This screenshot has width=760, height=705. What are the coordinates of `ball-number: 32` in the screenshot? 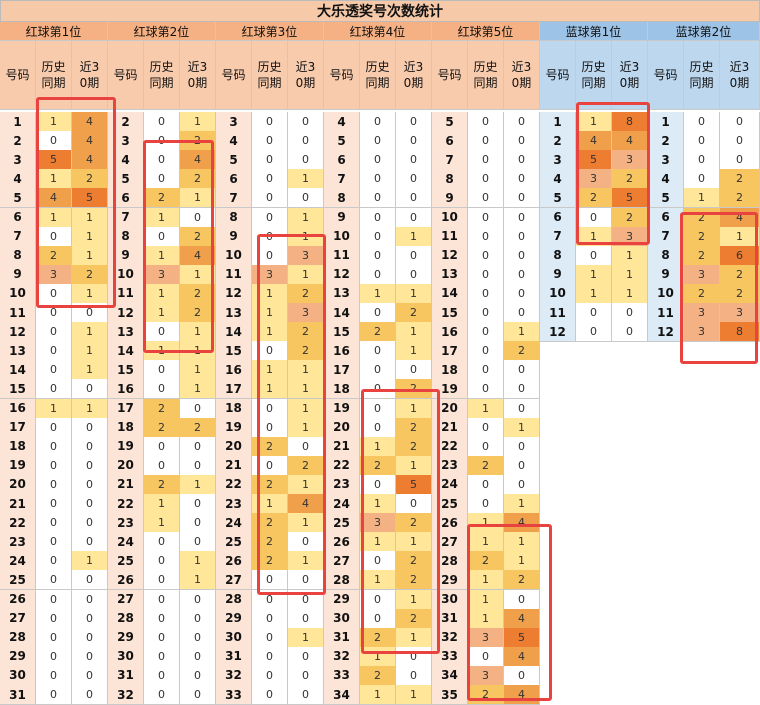 It's located at (342, 656).